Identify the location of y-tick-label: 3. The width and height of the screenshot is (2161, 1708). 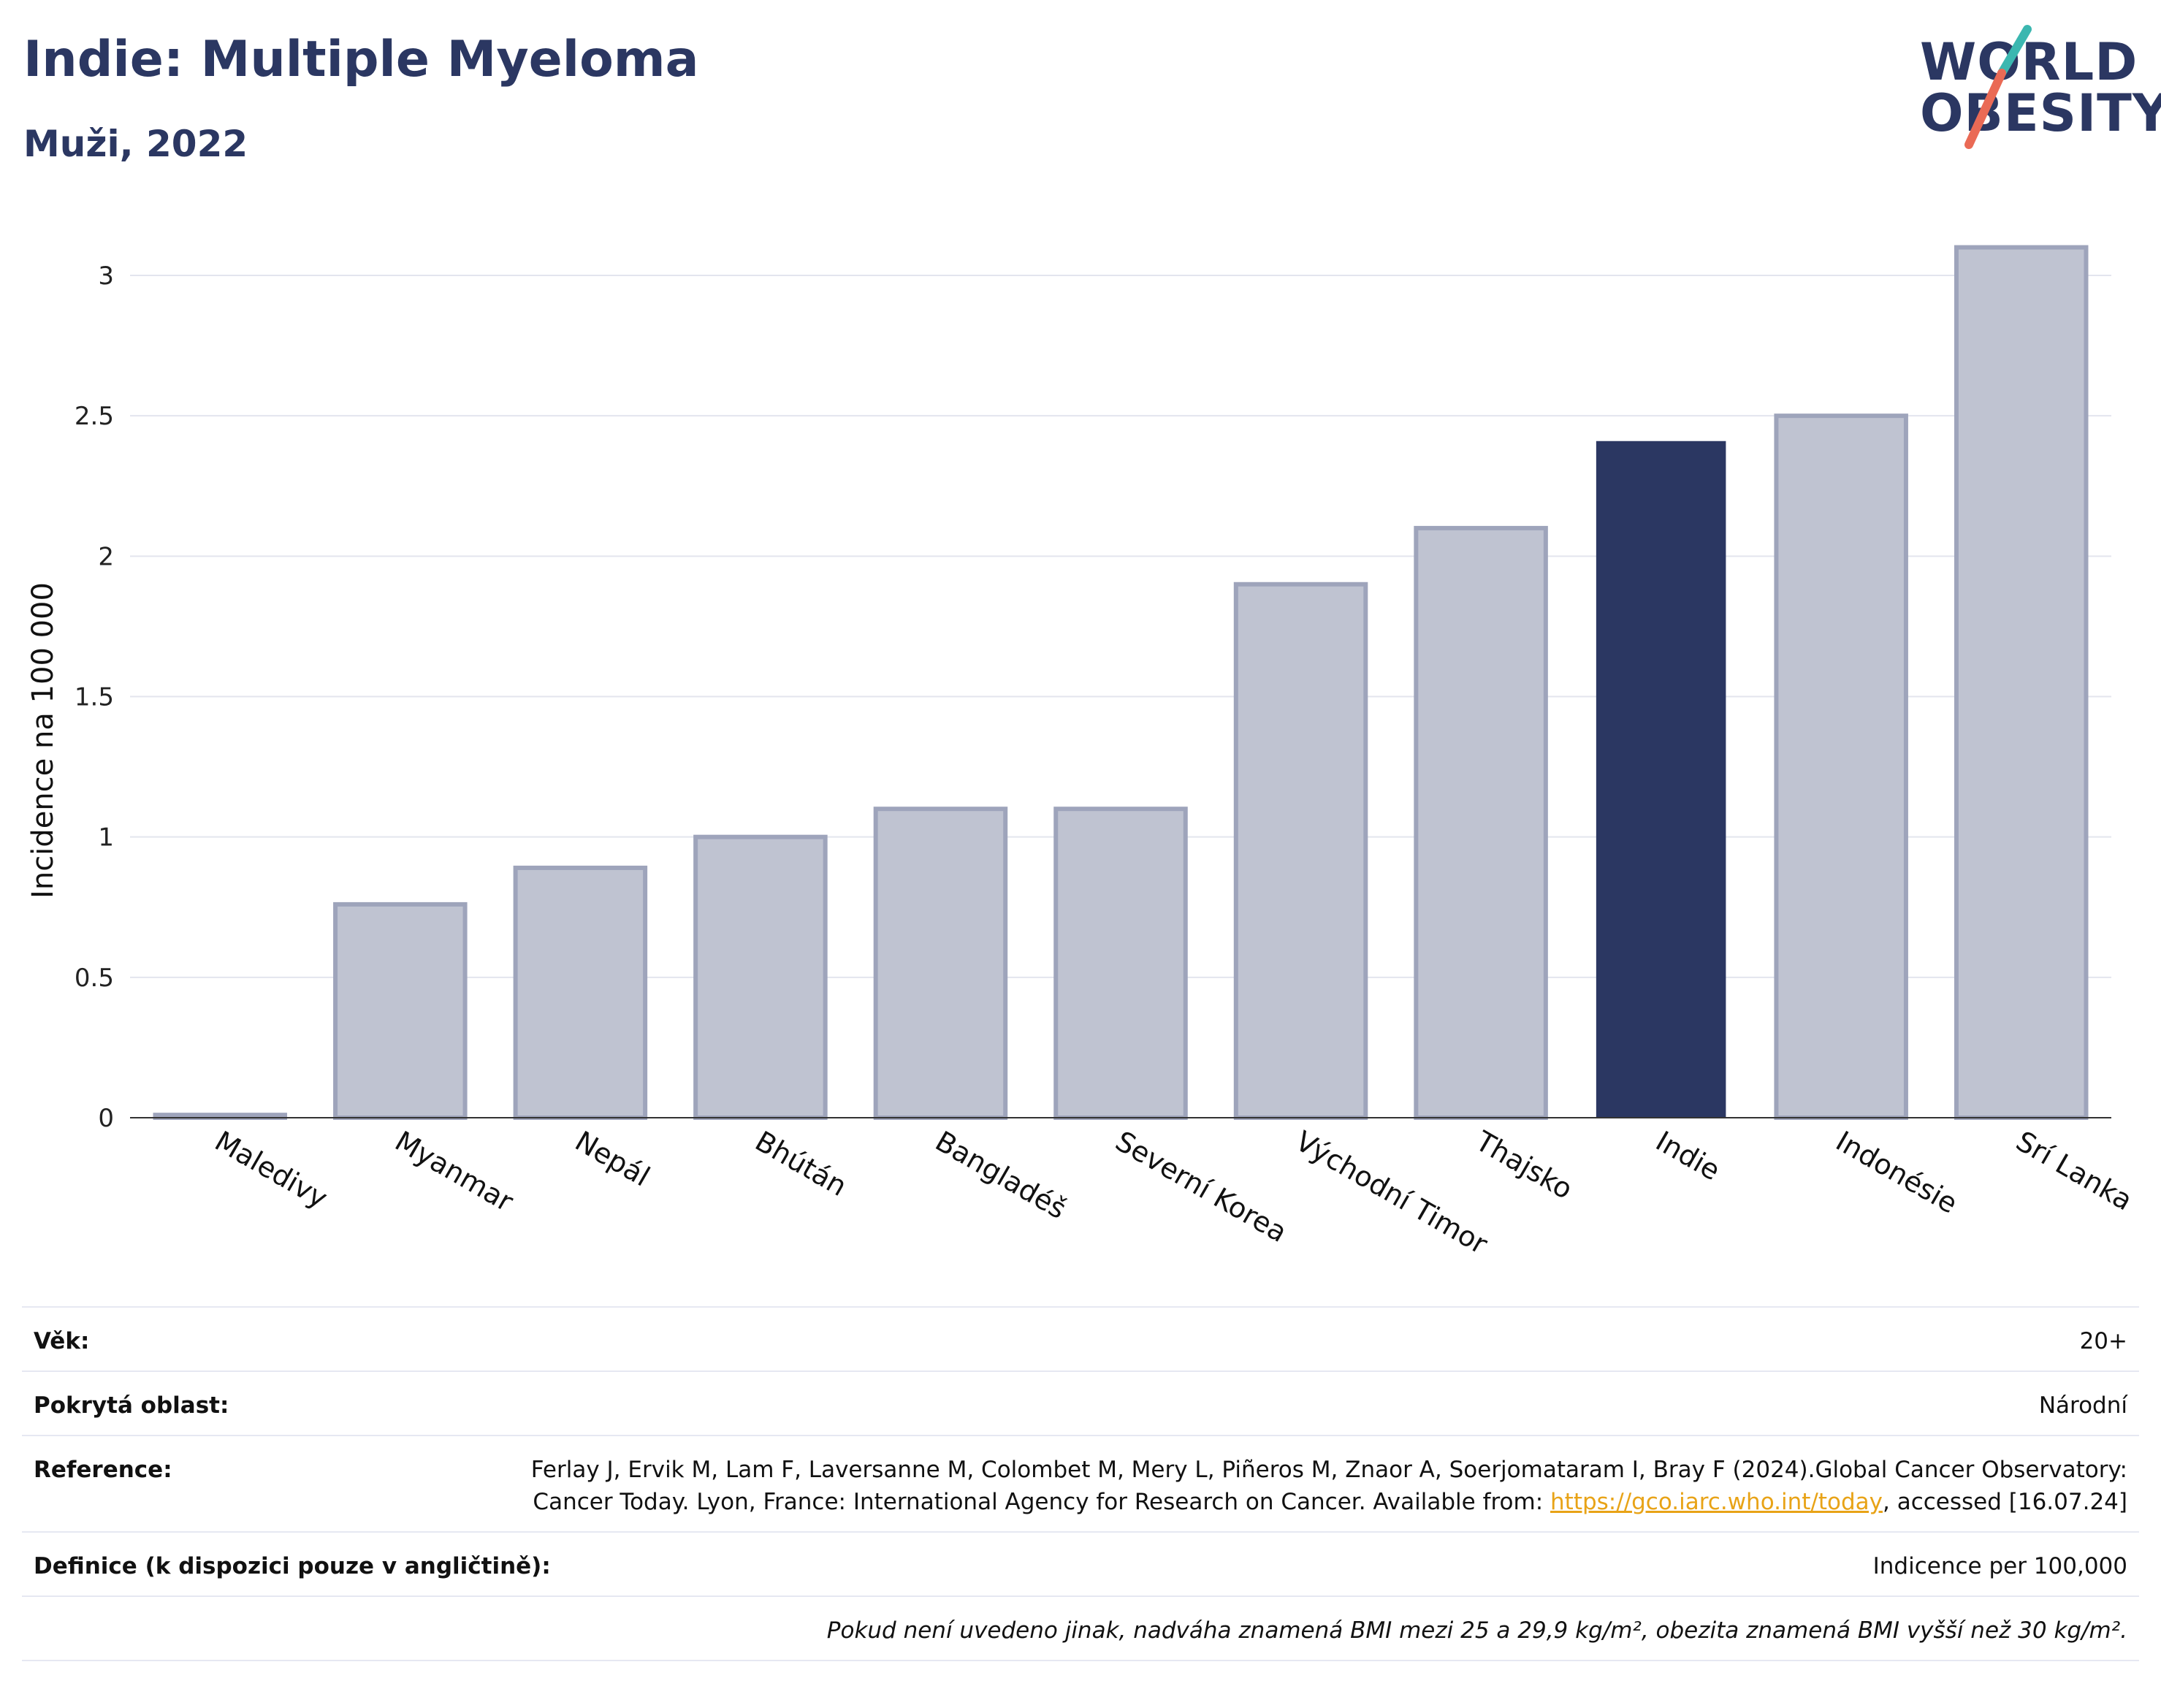
(106, 276).